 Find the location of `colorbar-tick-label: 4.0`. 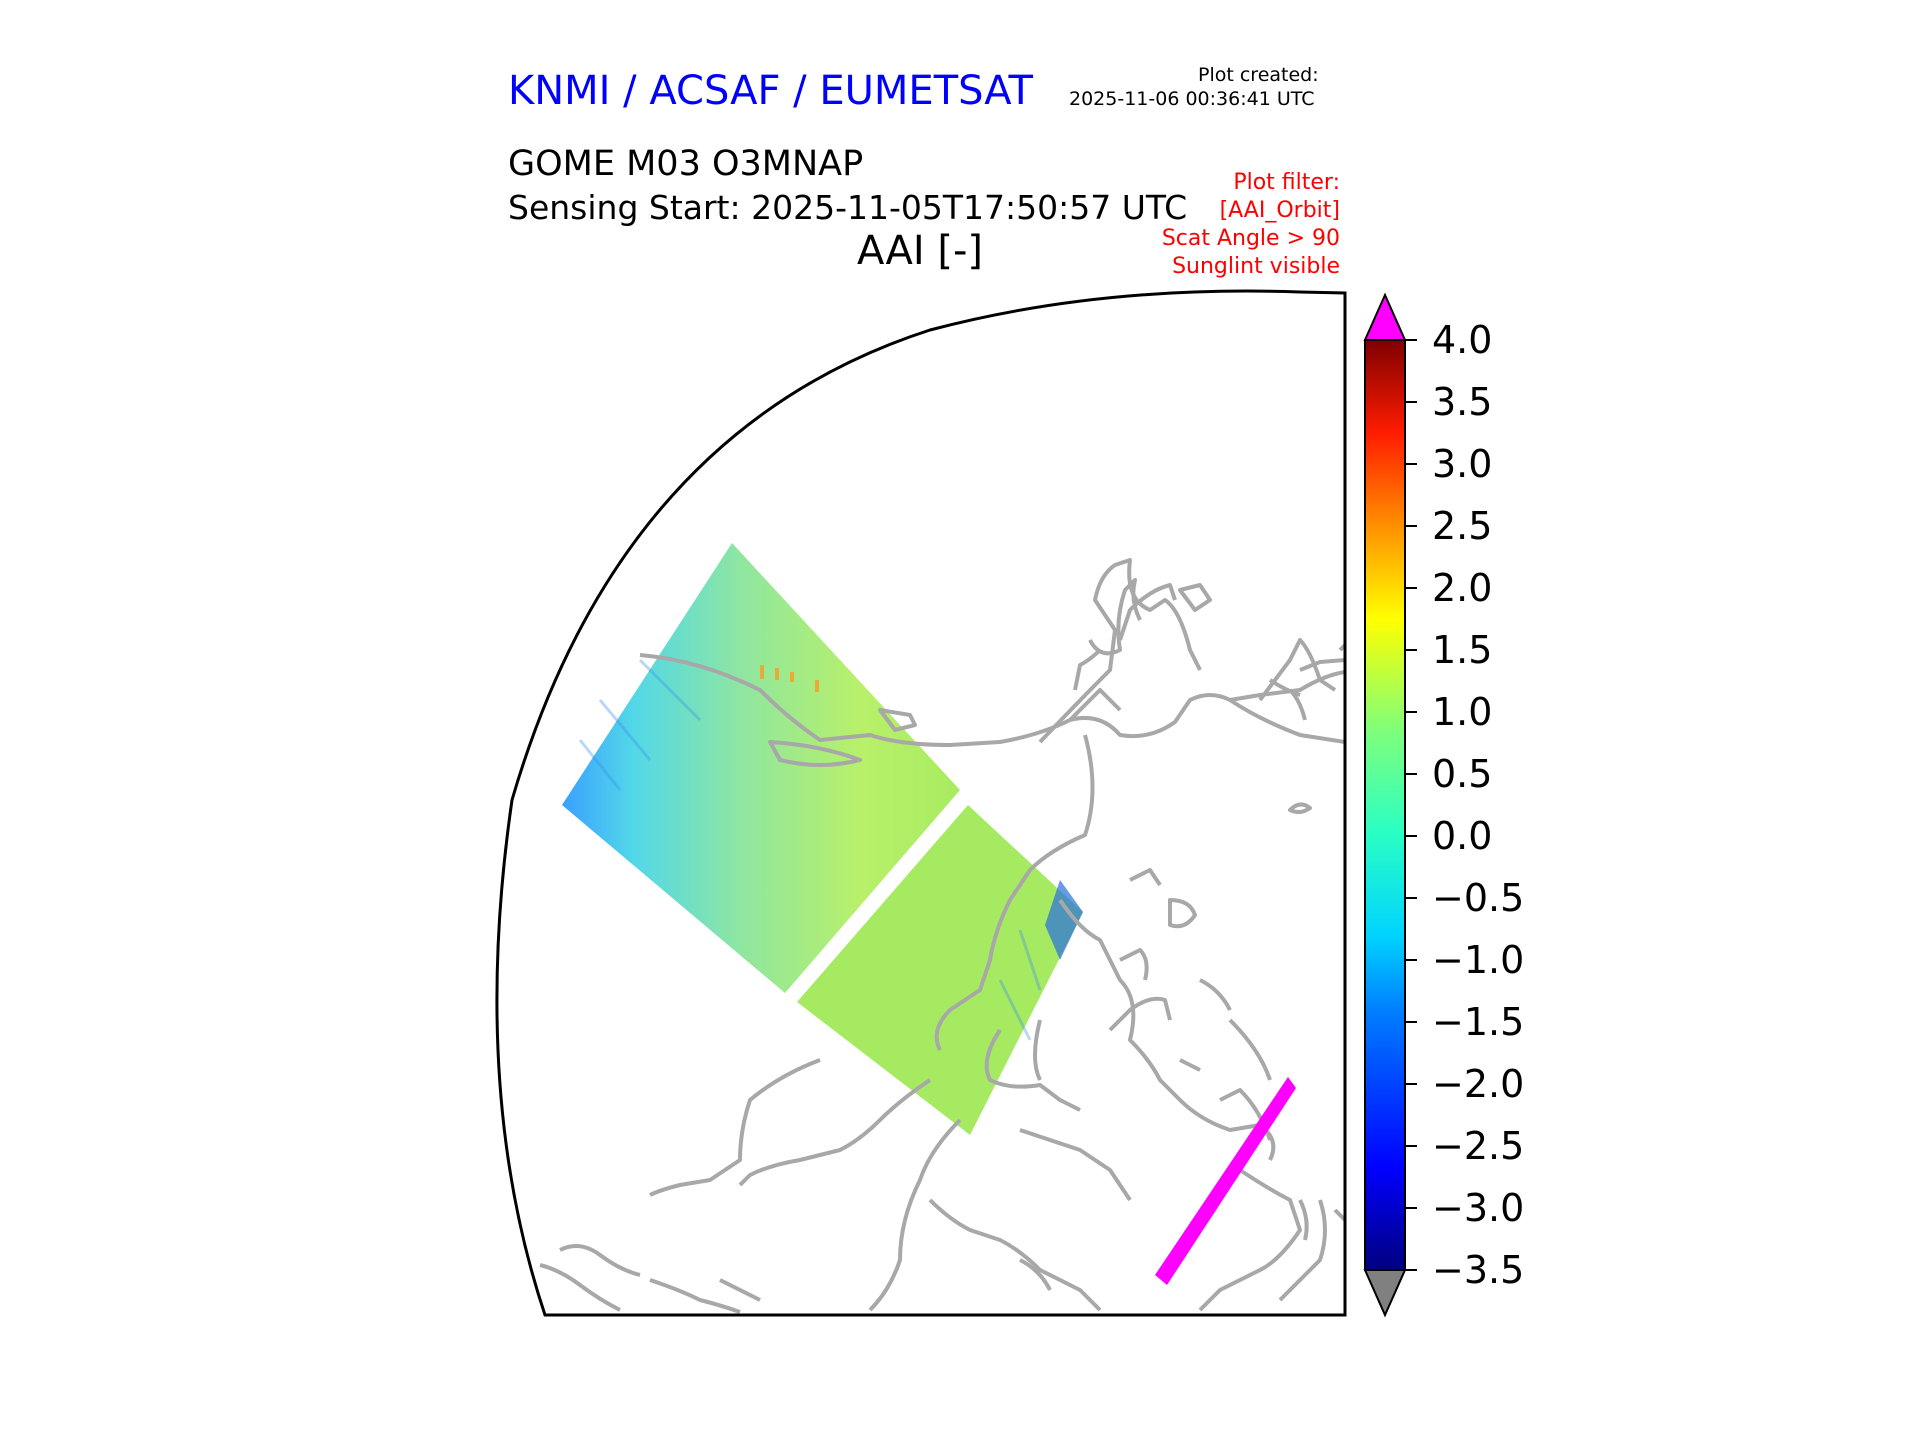

colorbar-tick-label: 4.0 is located at coordinates (1462, 340).